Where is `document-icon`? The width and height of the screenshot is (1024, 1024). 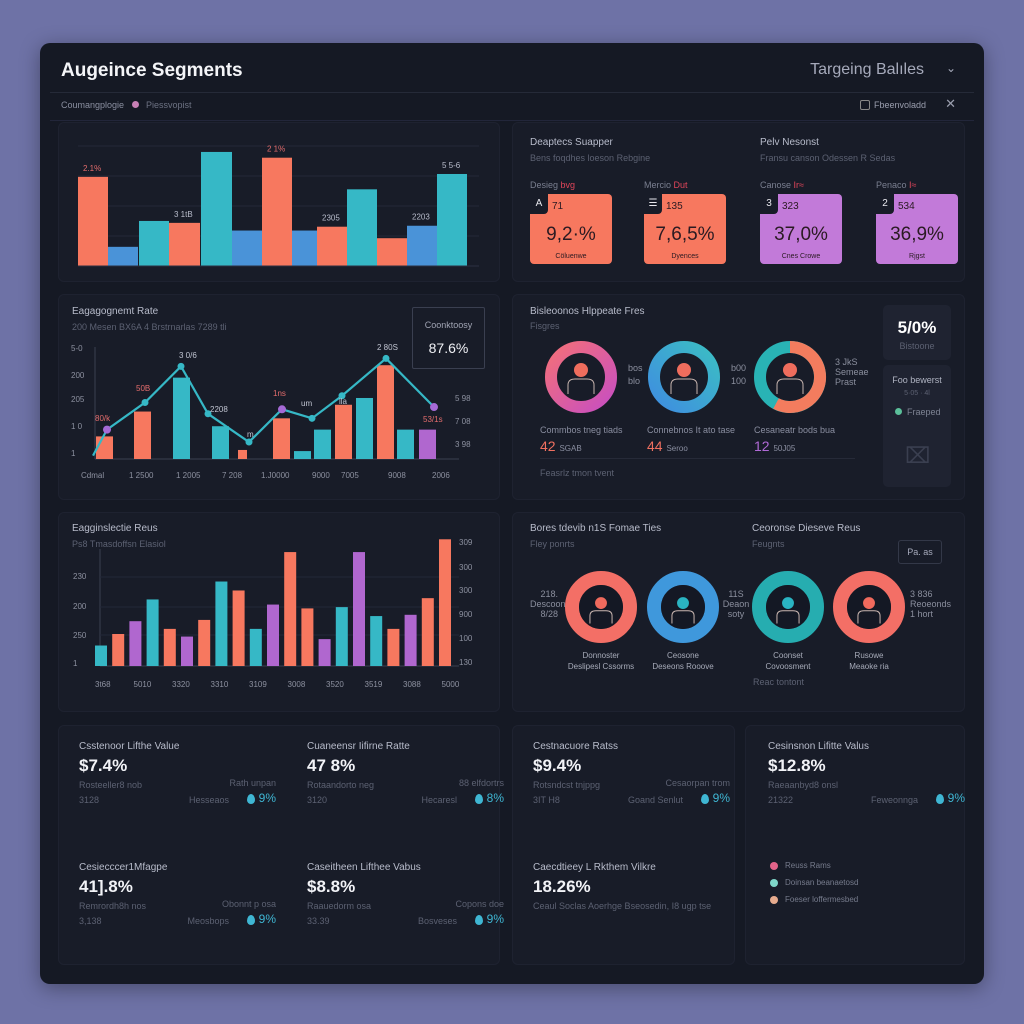
document-icon is located at coordinates (865, 105).